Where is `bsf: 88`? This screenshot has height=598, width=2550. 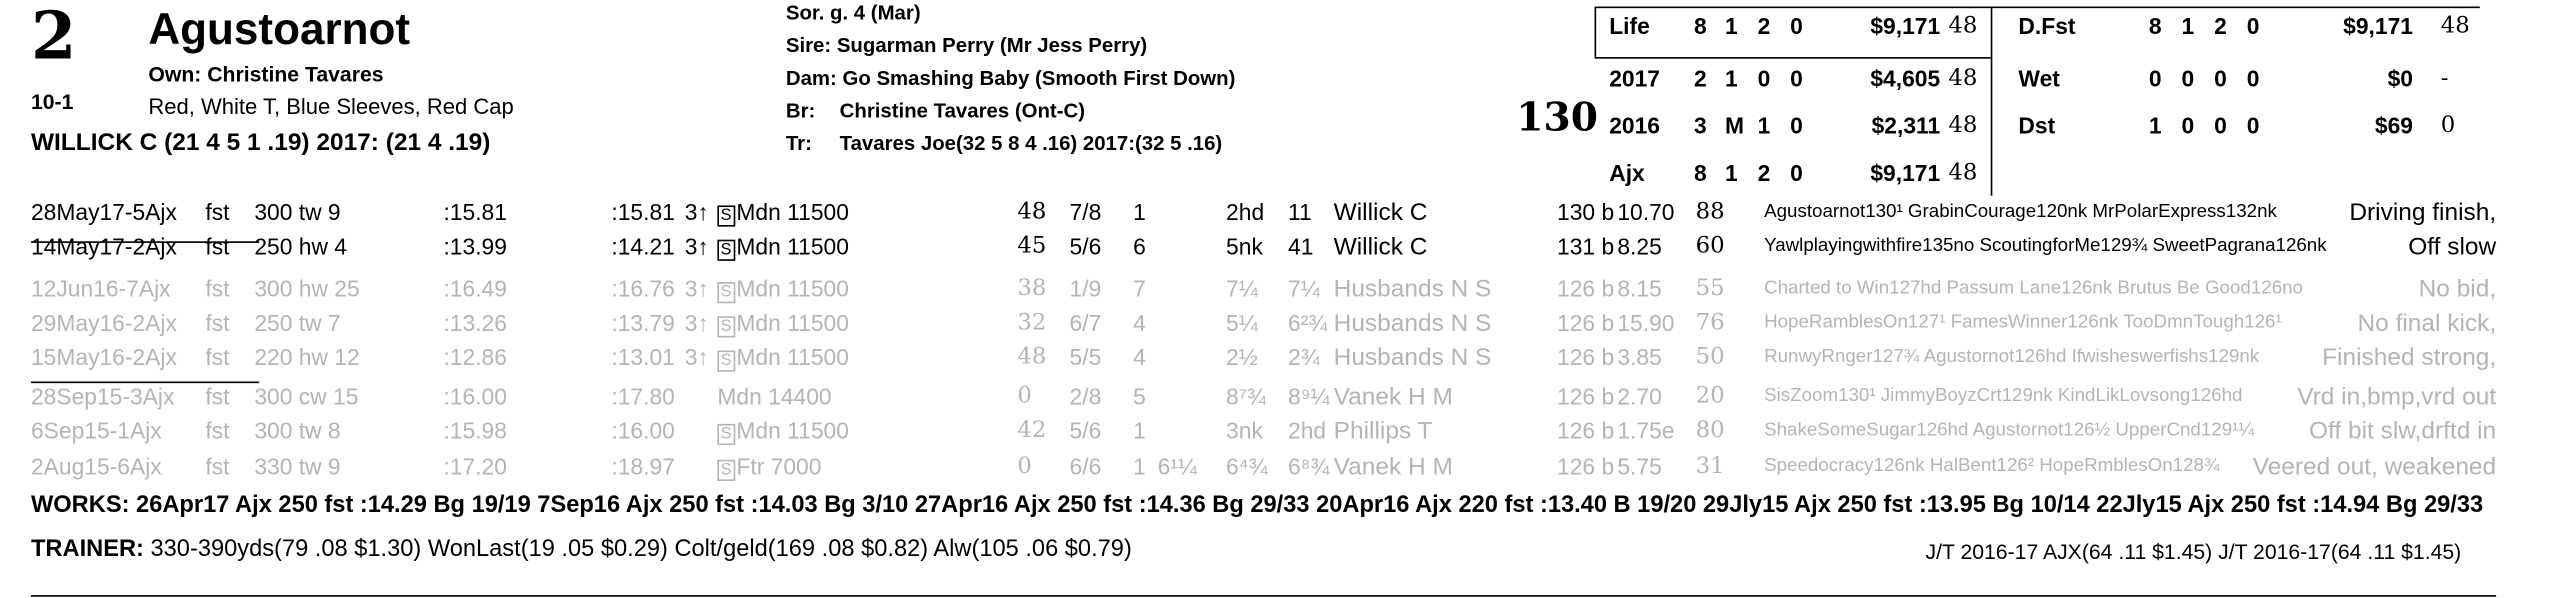 bsf: 88 is located at coordinates (1710, 211).